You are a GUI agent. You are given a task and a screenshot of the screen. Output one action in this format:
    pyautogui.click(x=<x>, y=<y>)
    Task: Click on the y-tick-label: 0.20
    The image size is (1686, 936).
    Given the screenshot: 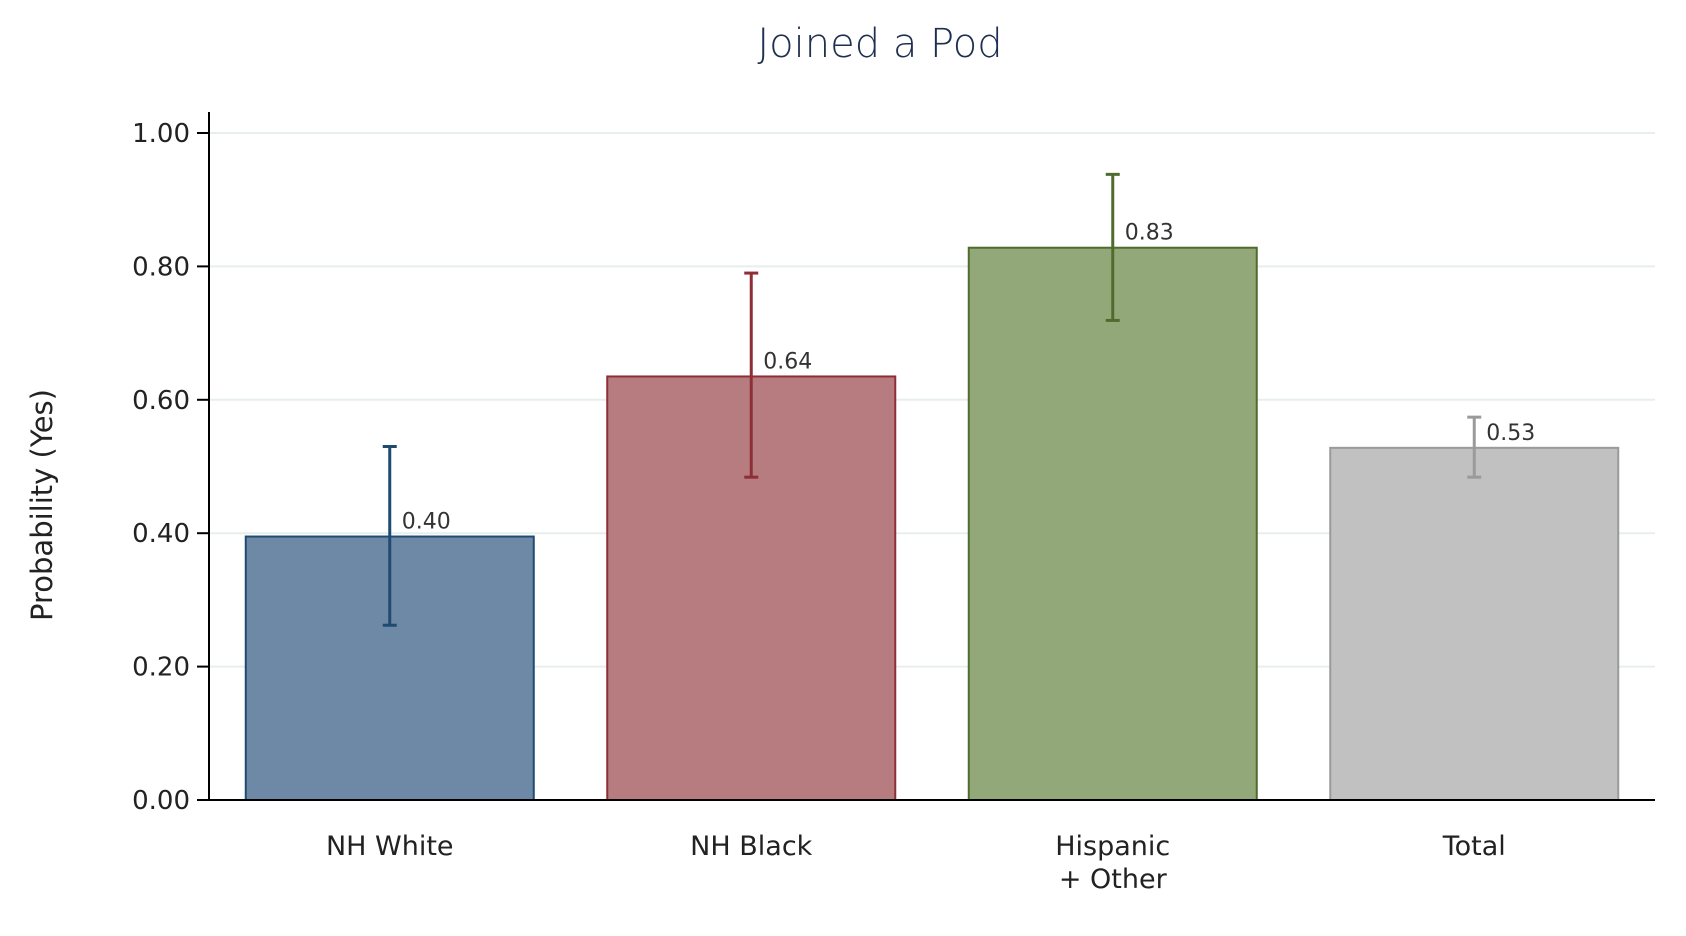 What is the action you would take?
    pyautogui.click(x=161, y=668)
    